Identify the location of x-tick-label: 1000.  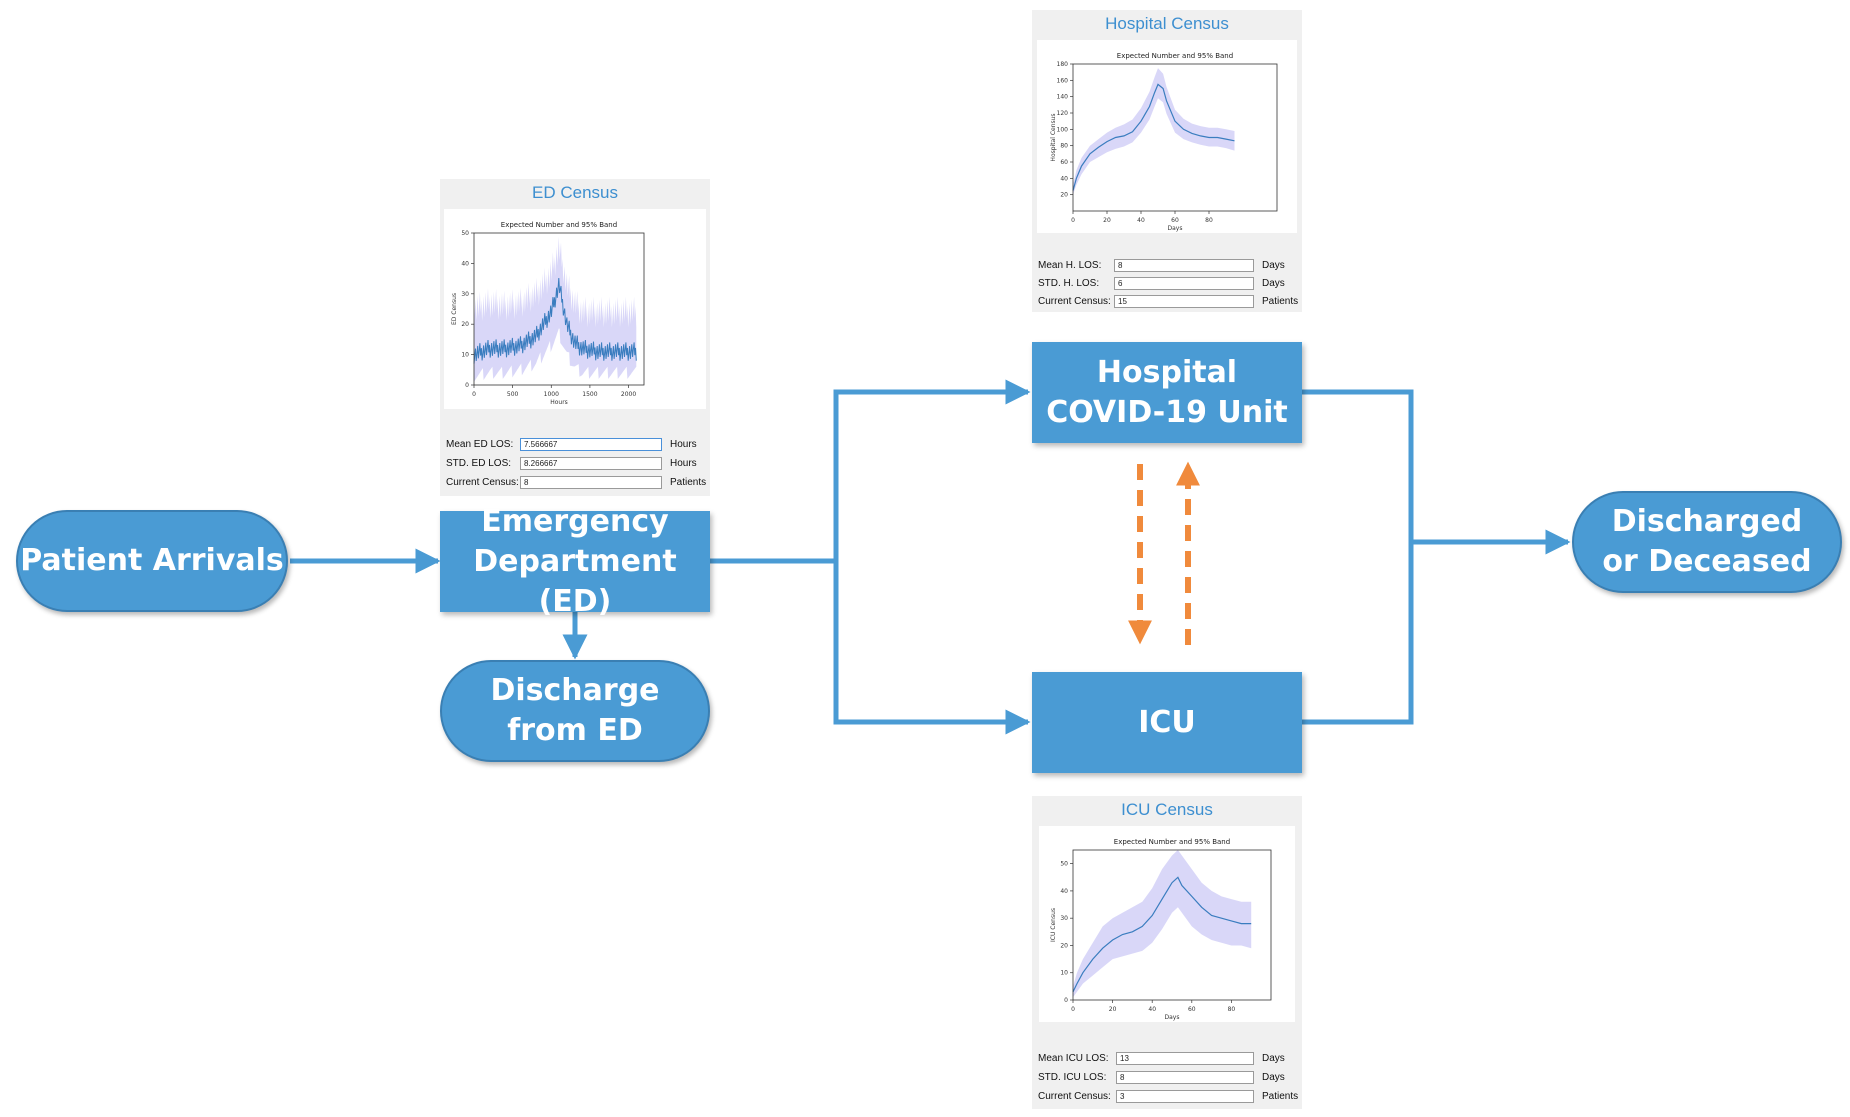
(551, 394).